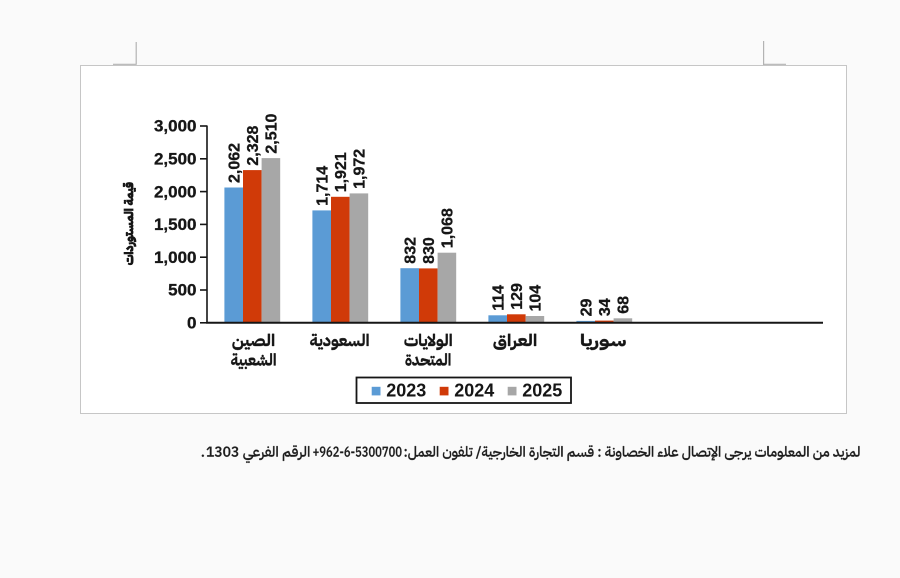 This screenshot has height=578, width=900. What do you see at coordinates (175, 224) in the screenshot?
I see `svg-text: 1,500` at bounding box center [175, 224].